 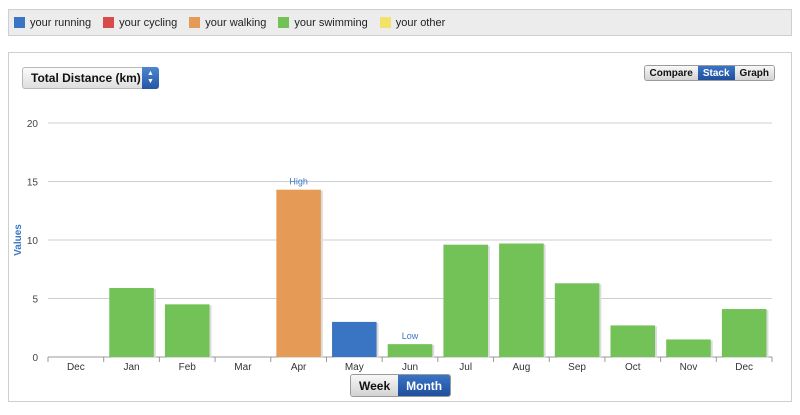 I want to click on view-toggle: Compare Stack Graph, so click(x=709, y=73).